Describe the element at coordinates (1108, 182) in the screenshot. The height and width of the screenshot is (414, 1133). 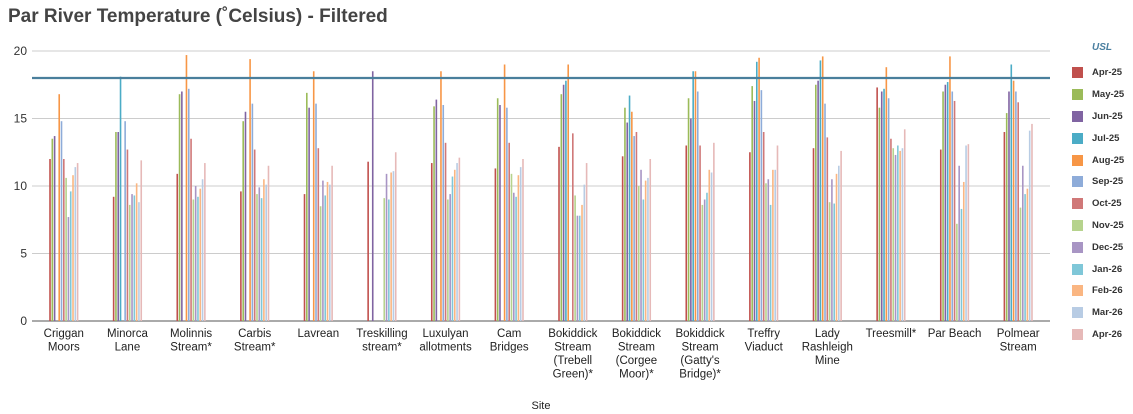
I see `legend-label: Sep-25` at that location.